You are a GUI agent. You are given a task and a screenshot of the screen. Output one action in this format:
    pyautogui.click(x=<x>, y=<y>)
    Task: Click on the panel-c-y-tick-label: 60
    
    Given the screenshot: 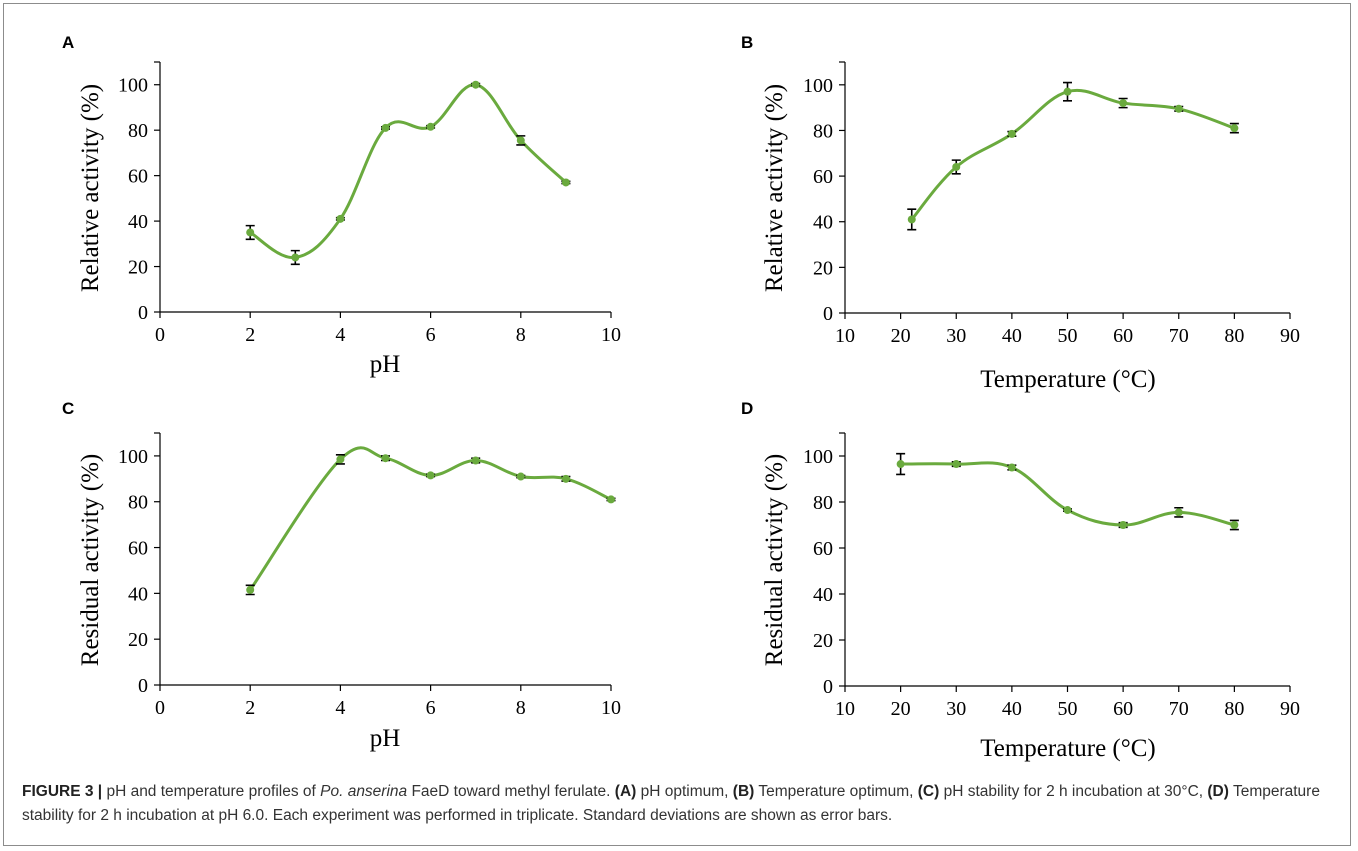 What is the action you would take?
    pyautogui.click(x=138, y=549)
    